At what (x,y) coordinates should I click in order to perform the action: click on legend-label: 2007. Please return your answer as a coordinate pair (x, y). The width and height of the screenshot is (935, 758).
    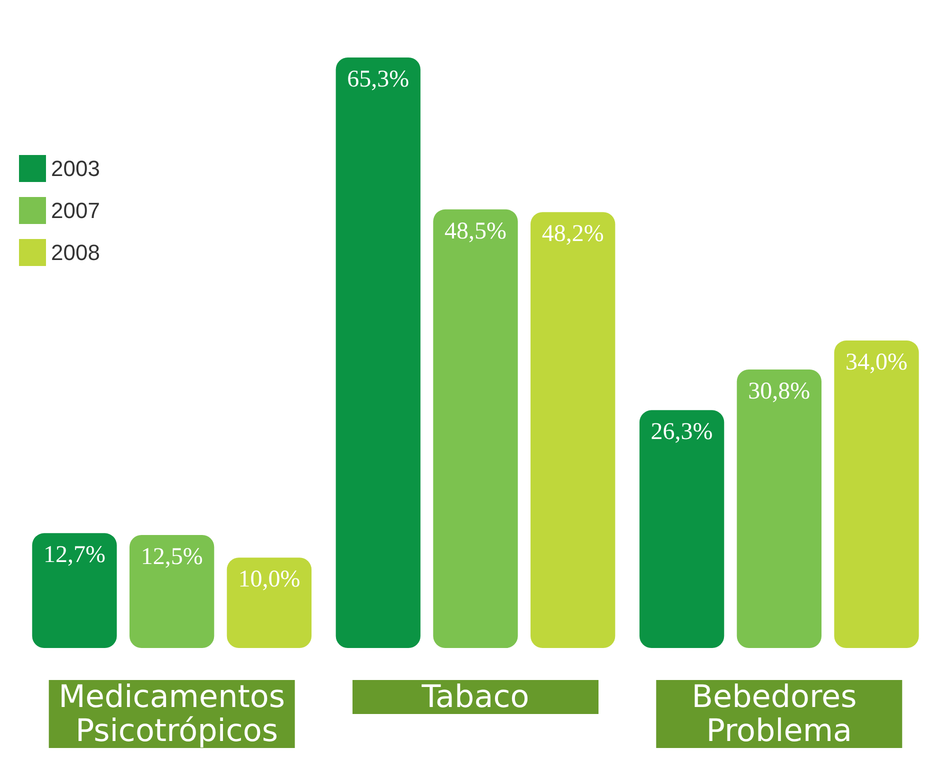
    Looking at the image, I should click on (75, 210).